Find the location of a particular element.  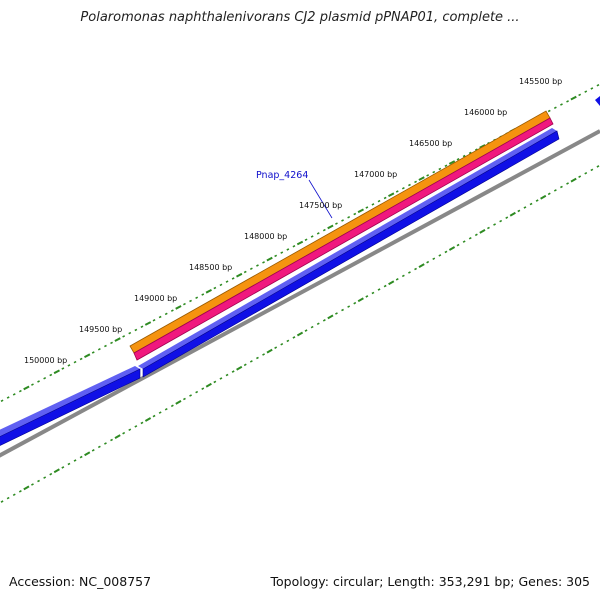

gene-label-pnap-4264: Pnap_4264 is located at coordinates (282, 175).